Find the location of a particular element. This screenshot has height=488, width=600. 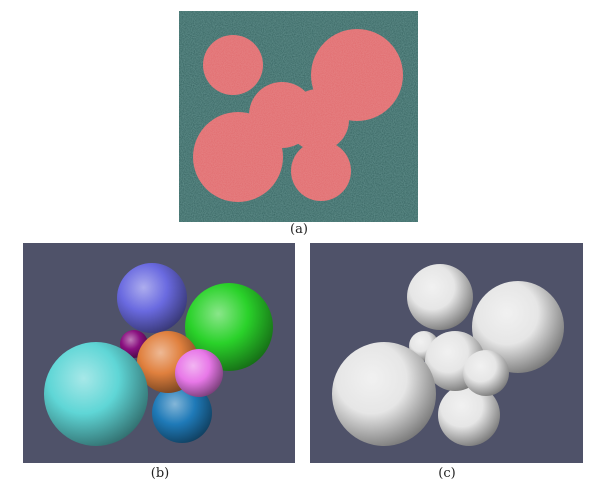

b-sphere-blue is located at coordinates (152, 298).